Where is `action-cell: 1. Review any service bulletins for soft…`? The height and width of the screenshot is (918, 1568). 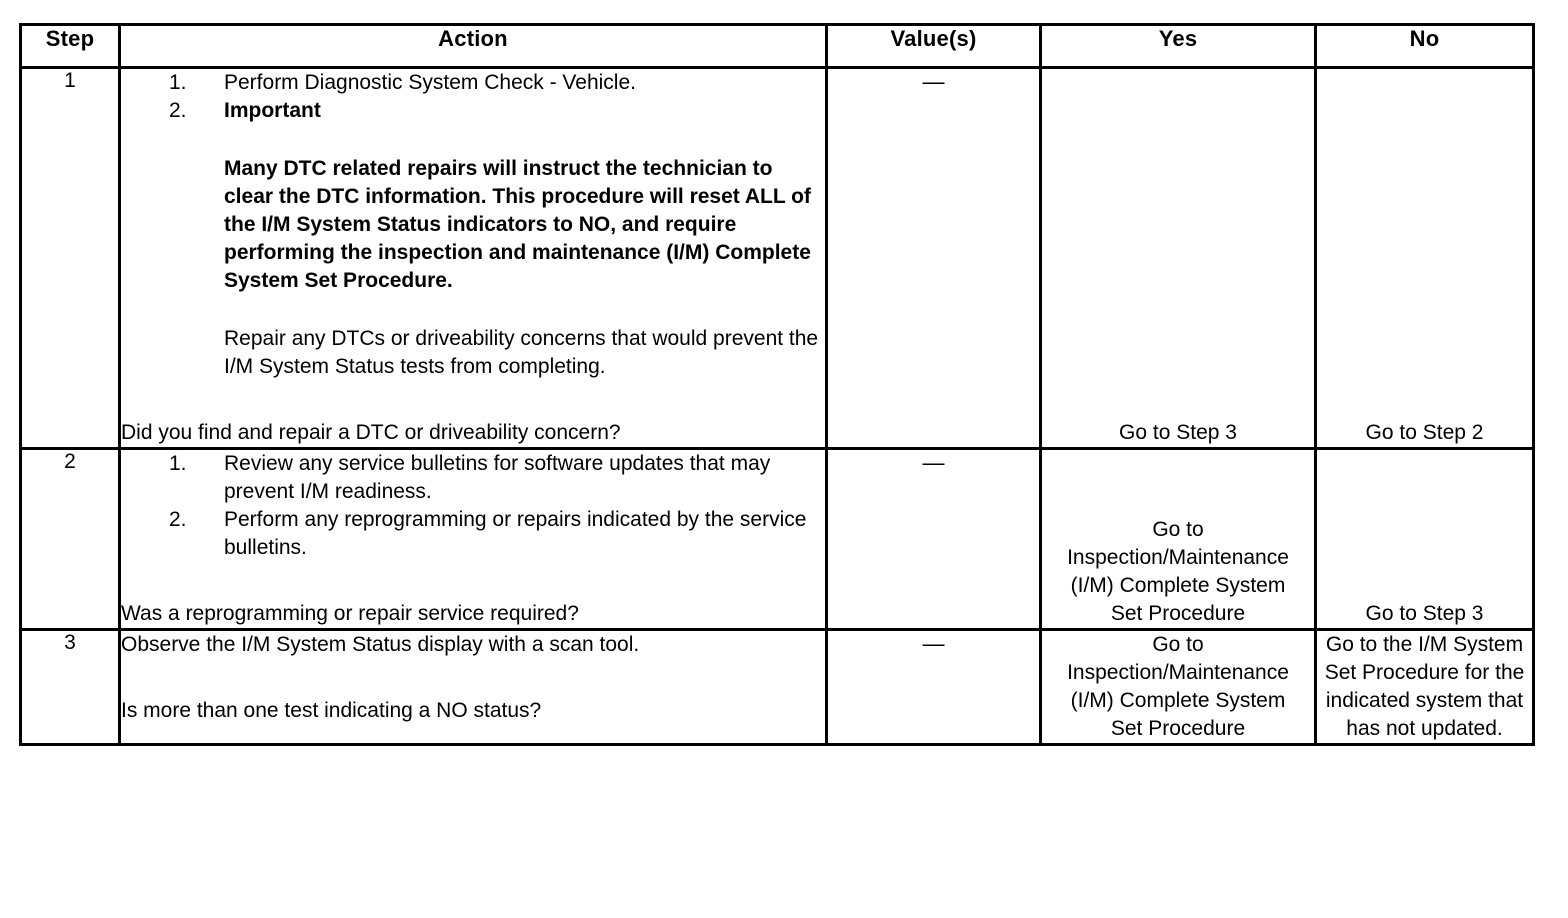
action-cell: 1. Review any service bulletins for soft… is located at coordinates (473, 539).